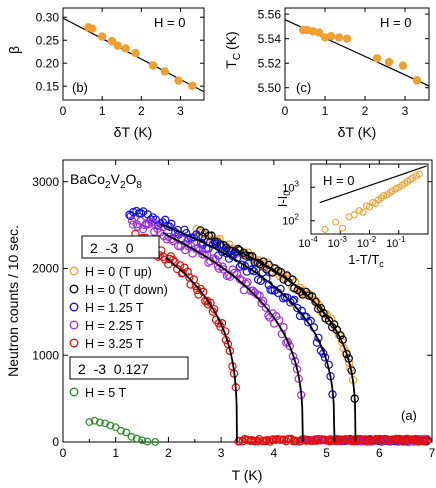 The height and width of the screenshot is (488, 436). What do you see at coordinates (308, 242) in the screenshot?
I see `inset-x-tick-label: 10⁻⁴` at bounding box center [308, 242].